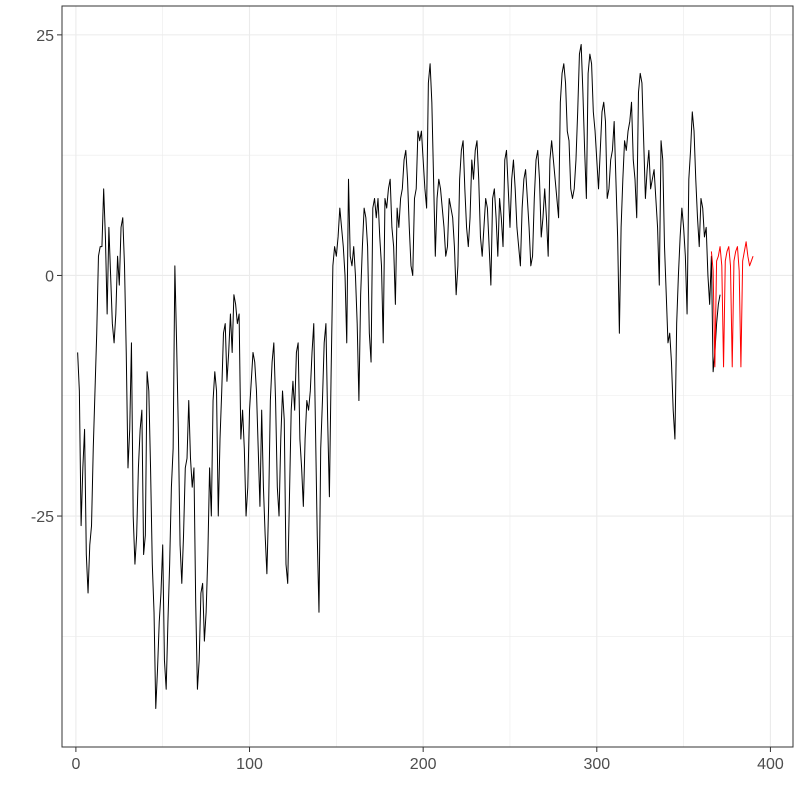 The image size is (800, 800). I want to click on x-tick-label: 300, so click(596, 764).